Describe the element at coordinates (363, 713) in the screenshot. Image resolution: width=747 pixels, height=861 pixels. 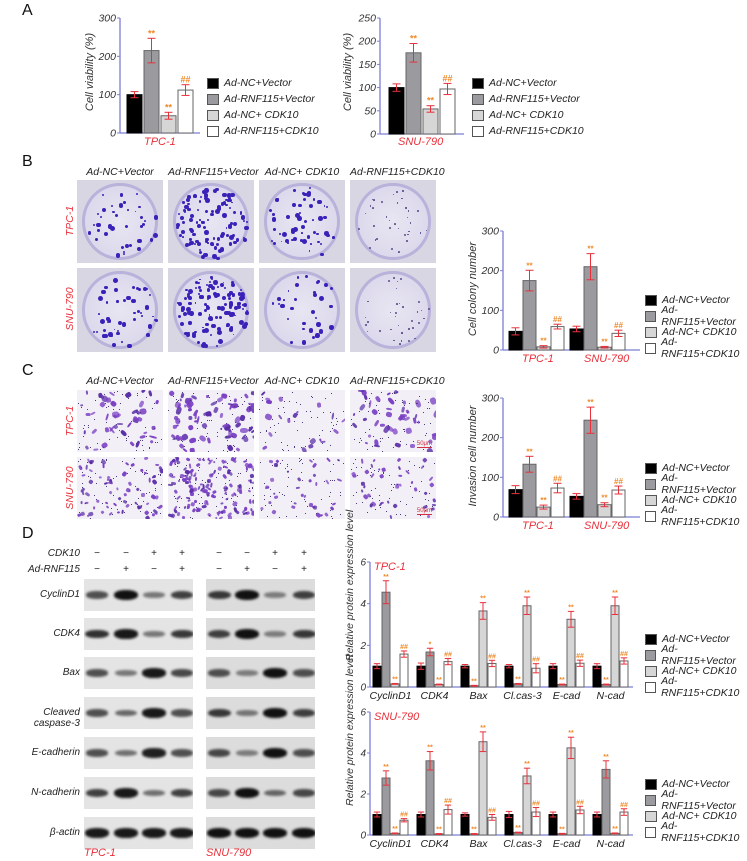
I see `svg-text: 6` at that location.